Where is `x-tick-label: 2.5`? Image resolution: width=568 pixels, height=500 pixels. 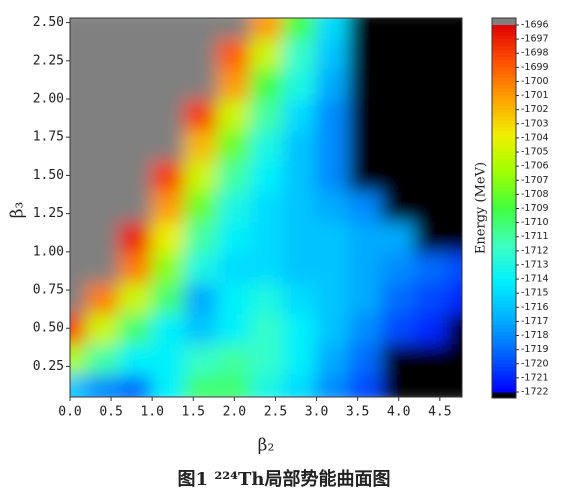
x-tick-label: 2.5 is located at coordinates (275, 412).